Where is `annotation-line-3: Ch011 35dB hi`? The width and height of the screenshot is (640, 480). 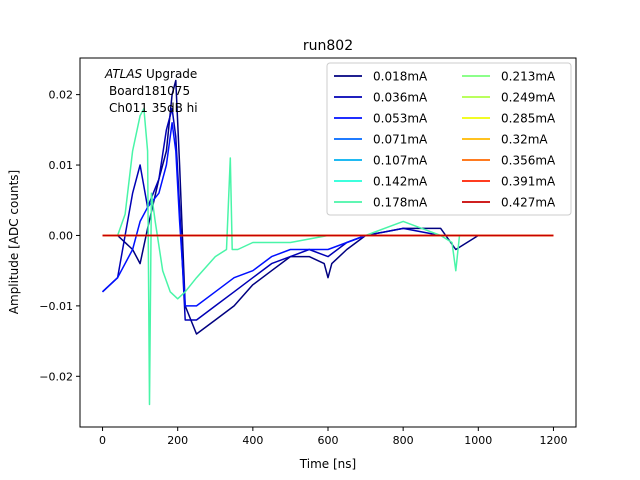
annotation-line-3: Ch011 35dB hi is located at coordinates (153, 108).